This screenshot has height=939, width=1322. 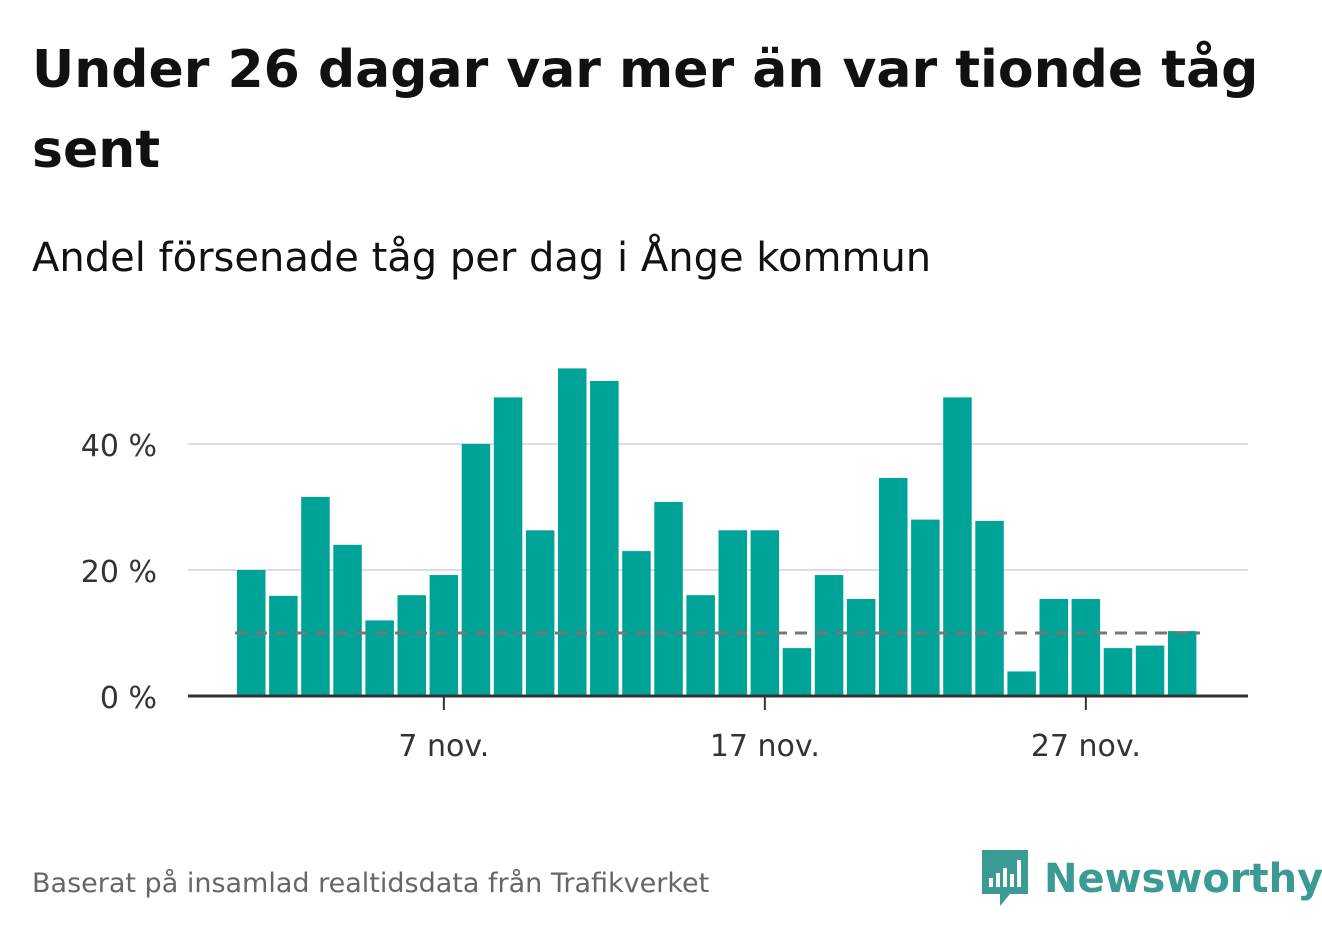 What do you see at coordinates (1005, 878) in the screenshot?
I see `newsworthy-logo-icon` at bounding box center [1005, 878].